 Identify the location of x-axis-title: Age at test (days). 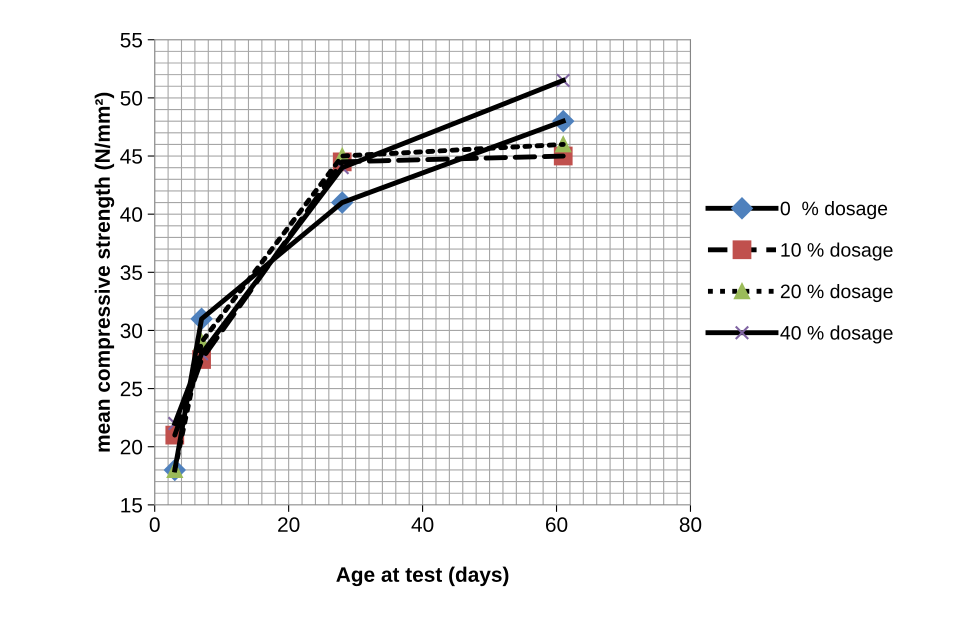
(422, 576).